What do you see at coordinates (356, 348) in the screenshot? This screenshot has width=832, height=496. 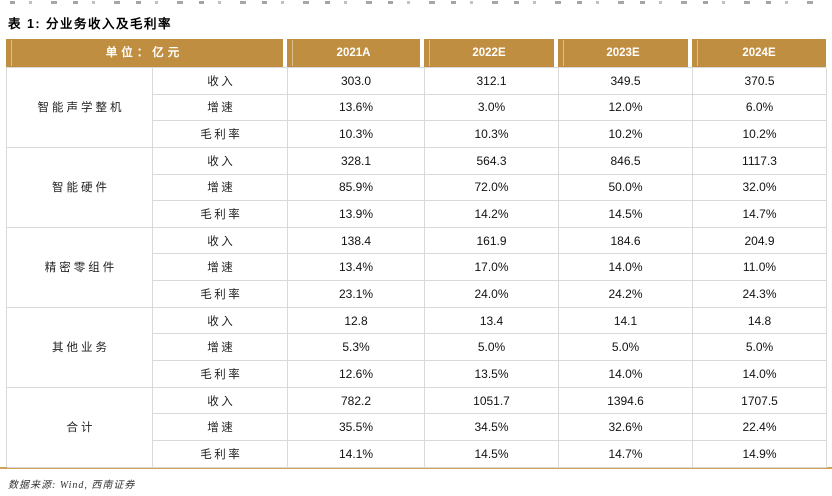 I see `value-cell: 5.3%` at bounding box center [356, 348].